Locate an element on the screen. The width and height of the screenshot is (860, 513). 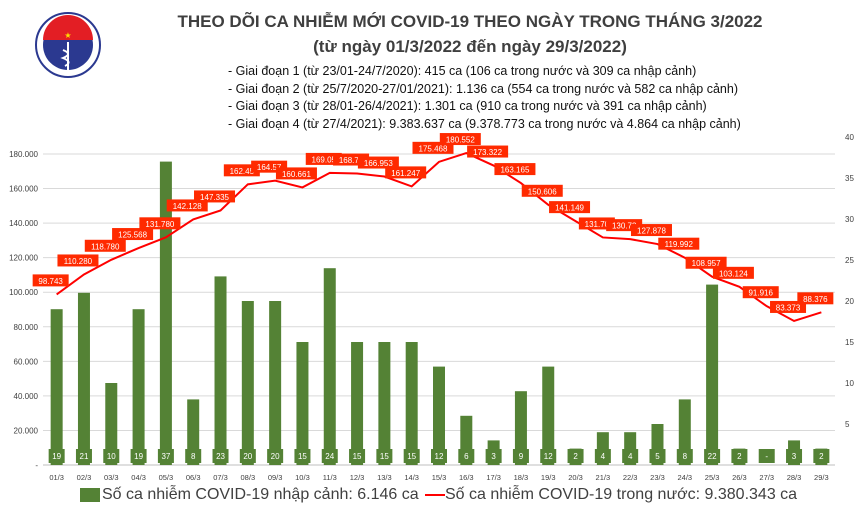
line-data-label: 169.05 is located at coordinates (324, 159).